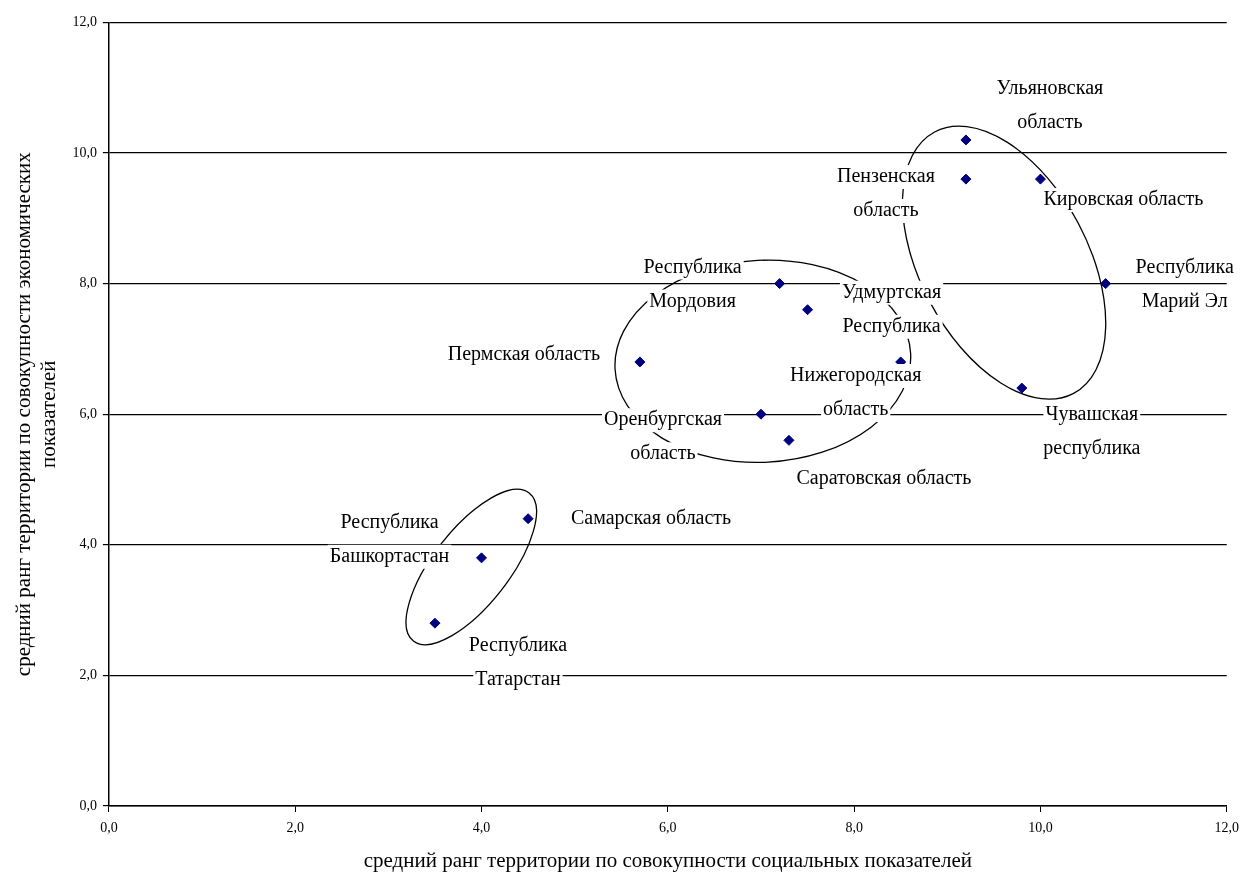 The height and width of the screenshot is (884, 1255). I want to click on data-label: Ульяновская область, so click(1050, 104).